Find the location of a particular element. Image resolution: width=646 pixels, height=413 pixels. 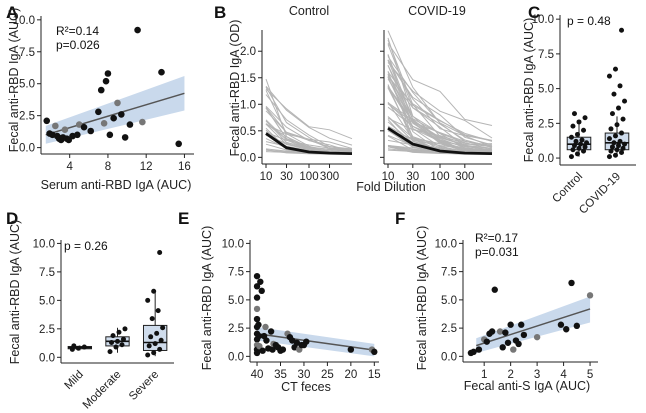

panel-d-category-label: Severe is located at coordinates (144, 386).